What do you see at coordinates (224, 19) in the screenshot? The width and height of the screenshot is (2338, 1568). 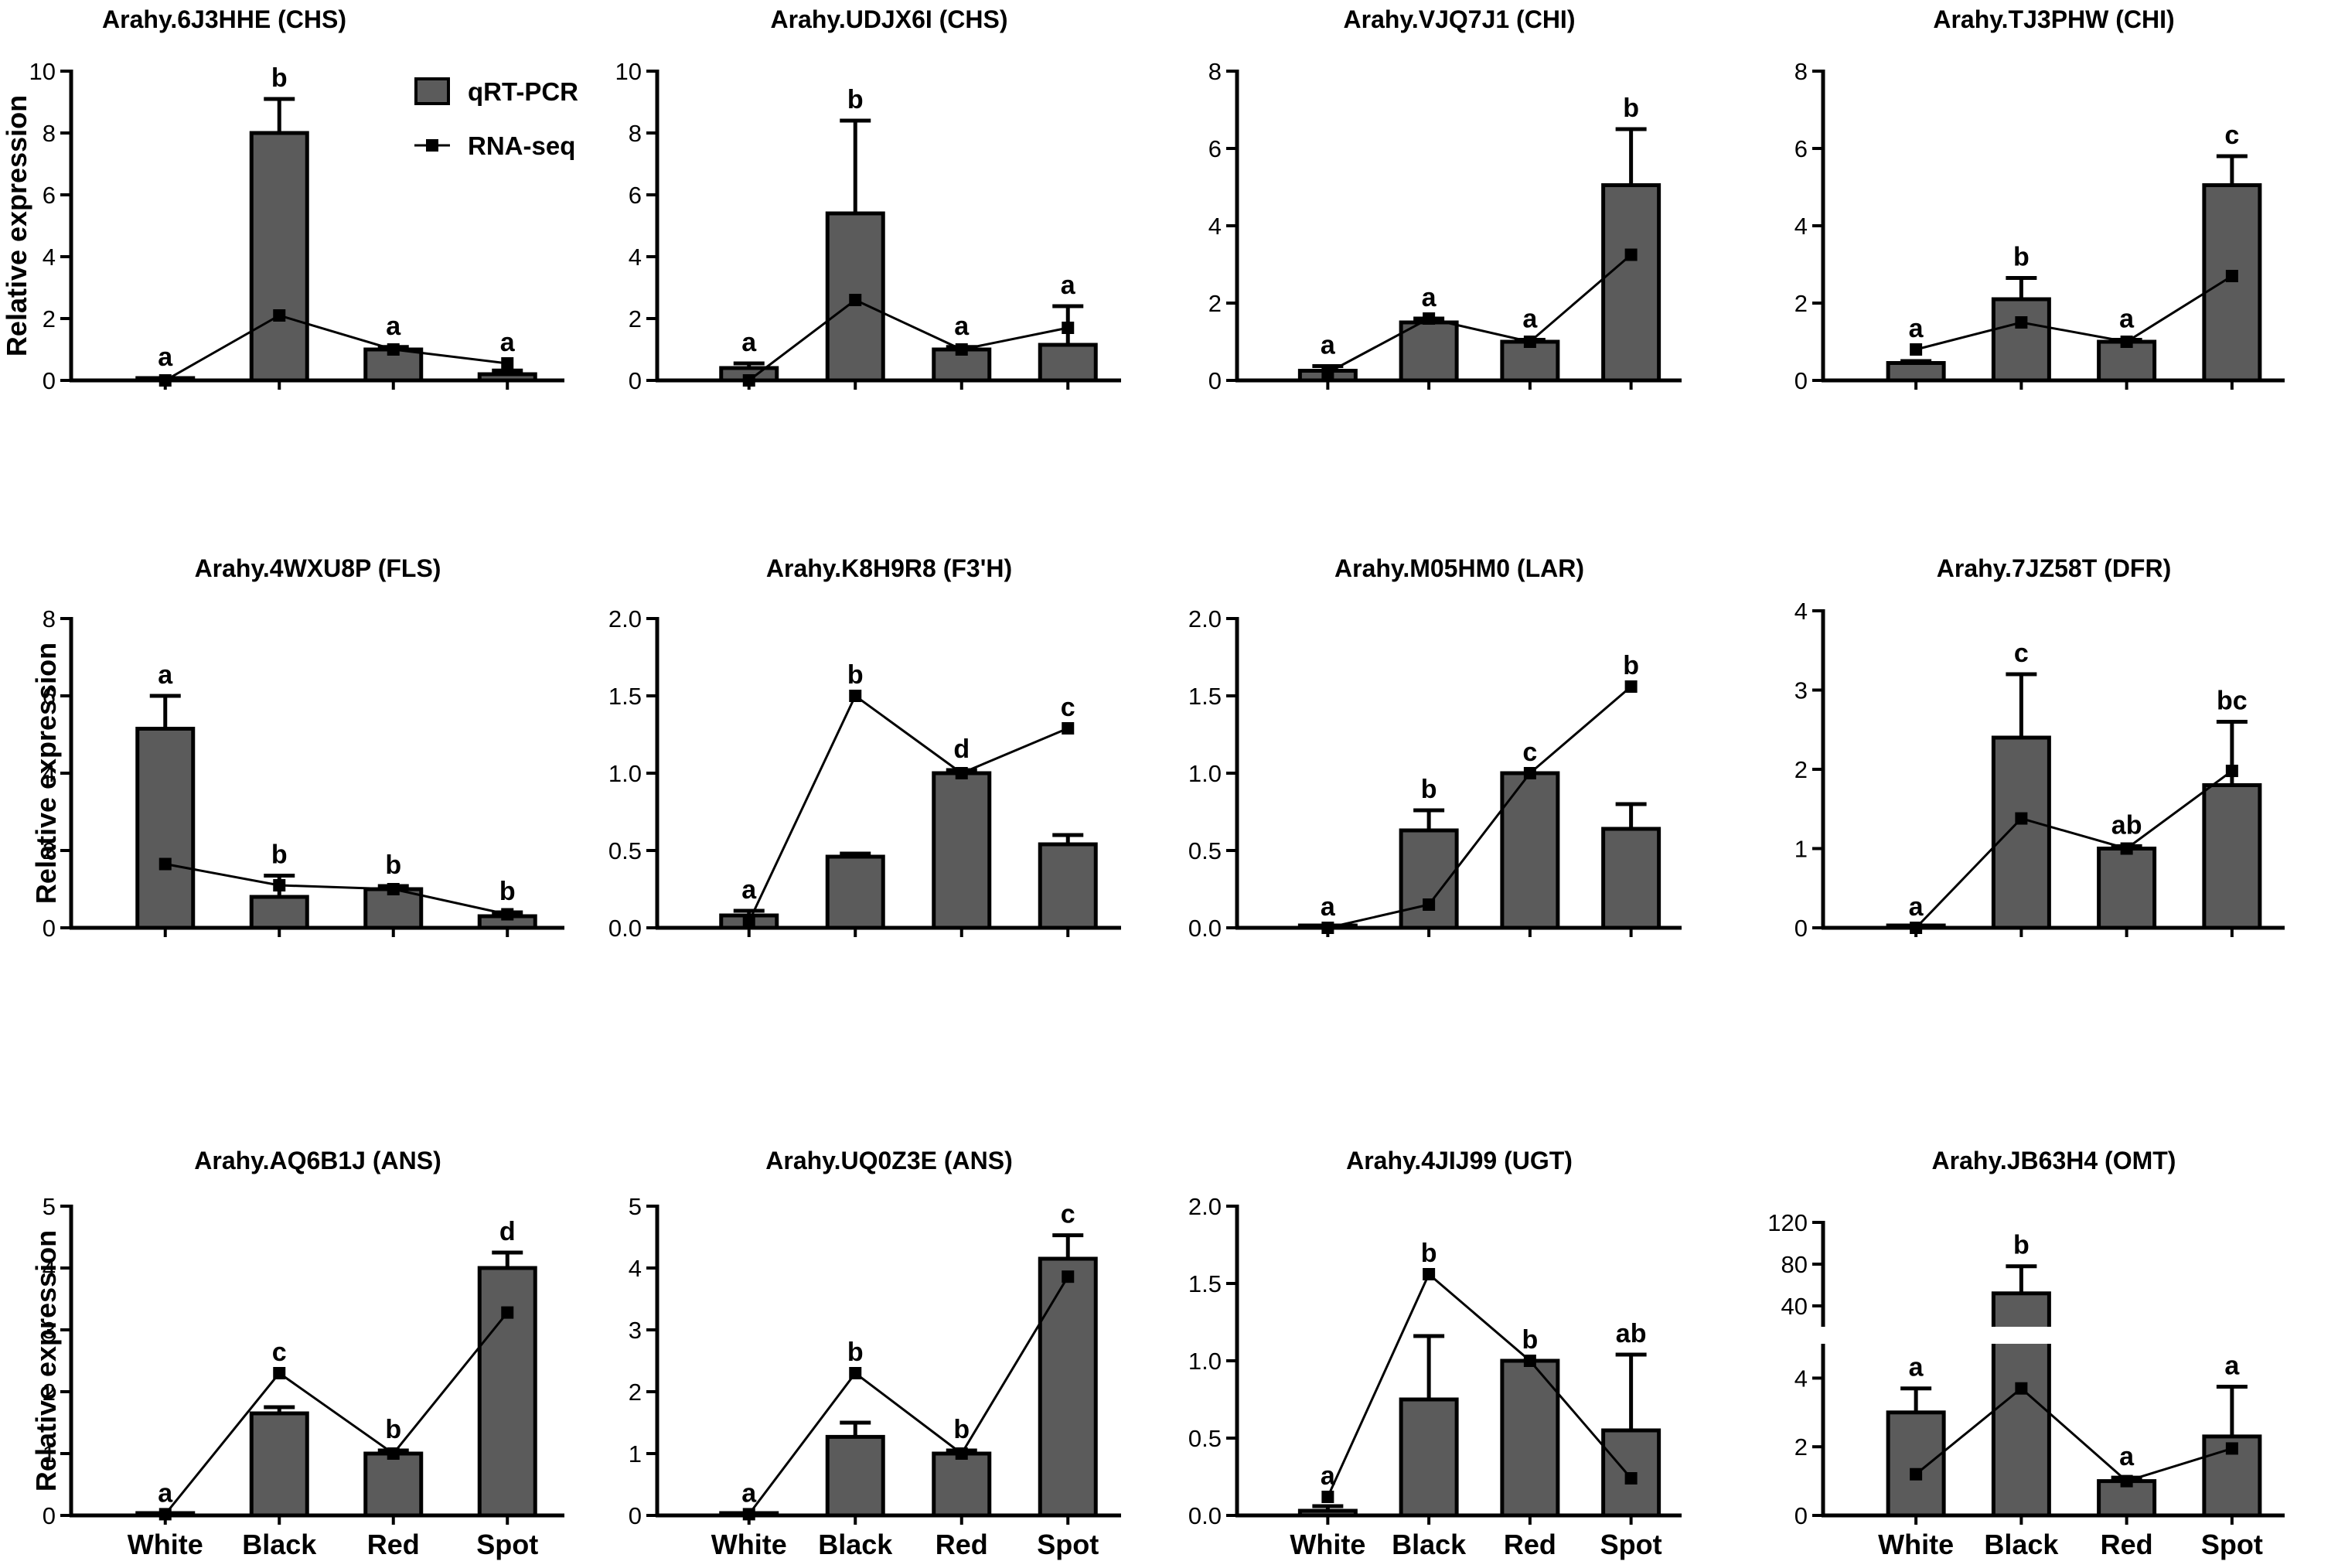 I see `panel-title: Arahy.6J3HHE (CHS)` at bounding box center [224, 19].